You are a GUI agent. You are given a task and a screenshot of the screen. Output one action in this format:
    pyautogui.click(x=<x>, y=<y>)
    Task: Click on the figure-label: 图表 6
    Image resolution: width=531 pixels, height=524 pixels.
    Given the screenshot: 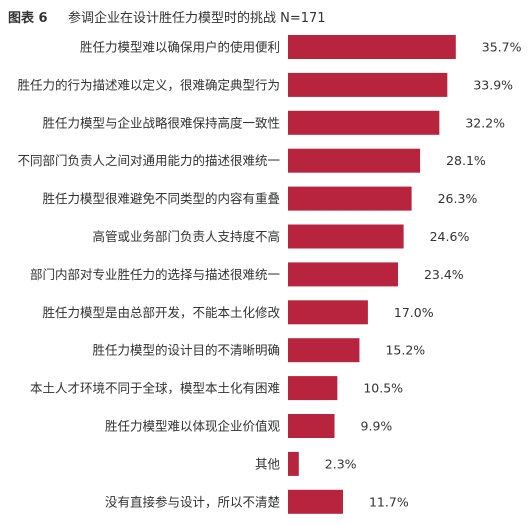 What is the action you would take?
    pyautogui.click(x=28, y=18)
    